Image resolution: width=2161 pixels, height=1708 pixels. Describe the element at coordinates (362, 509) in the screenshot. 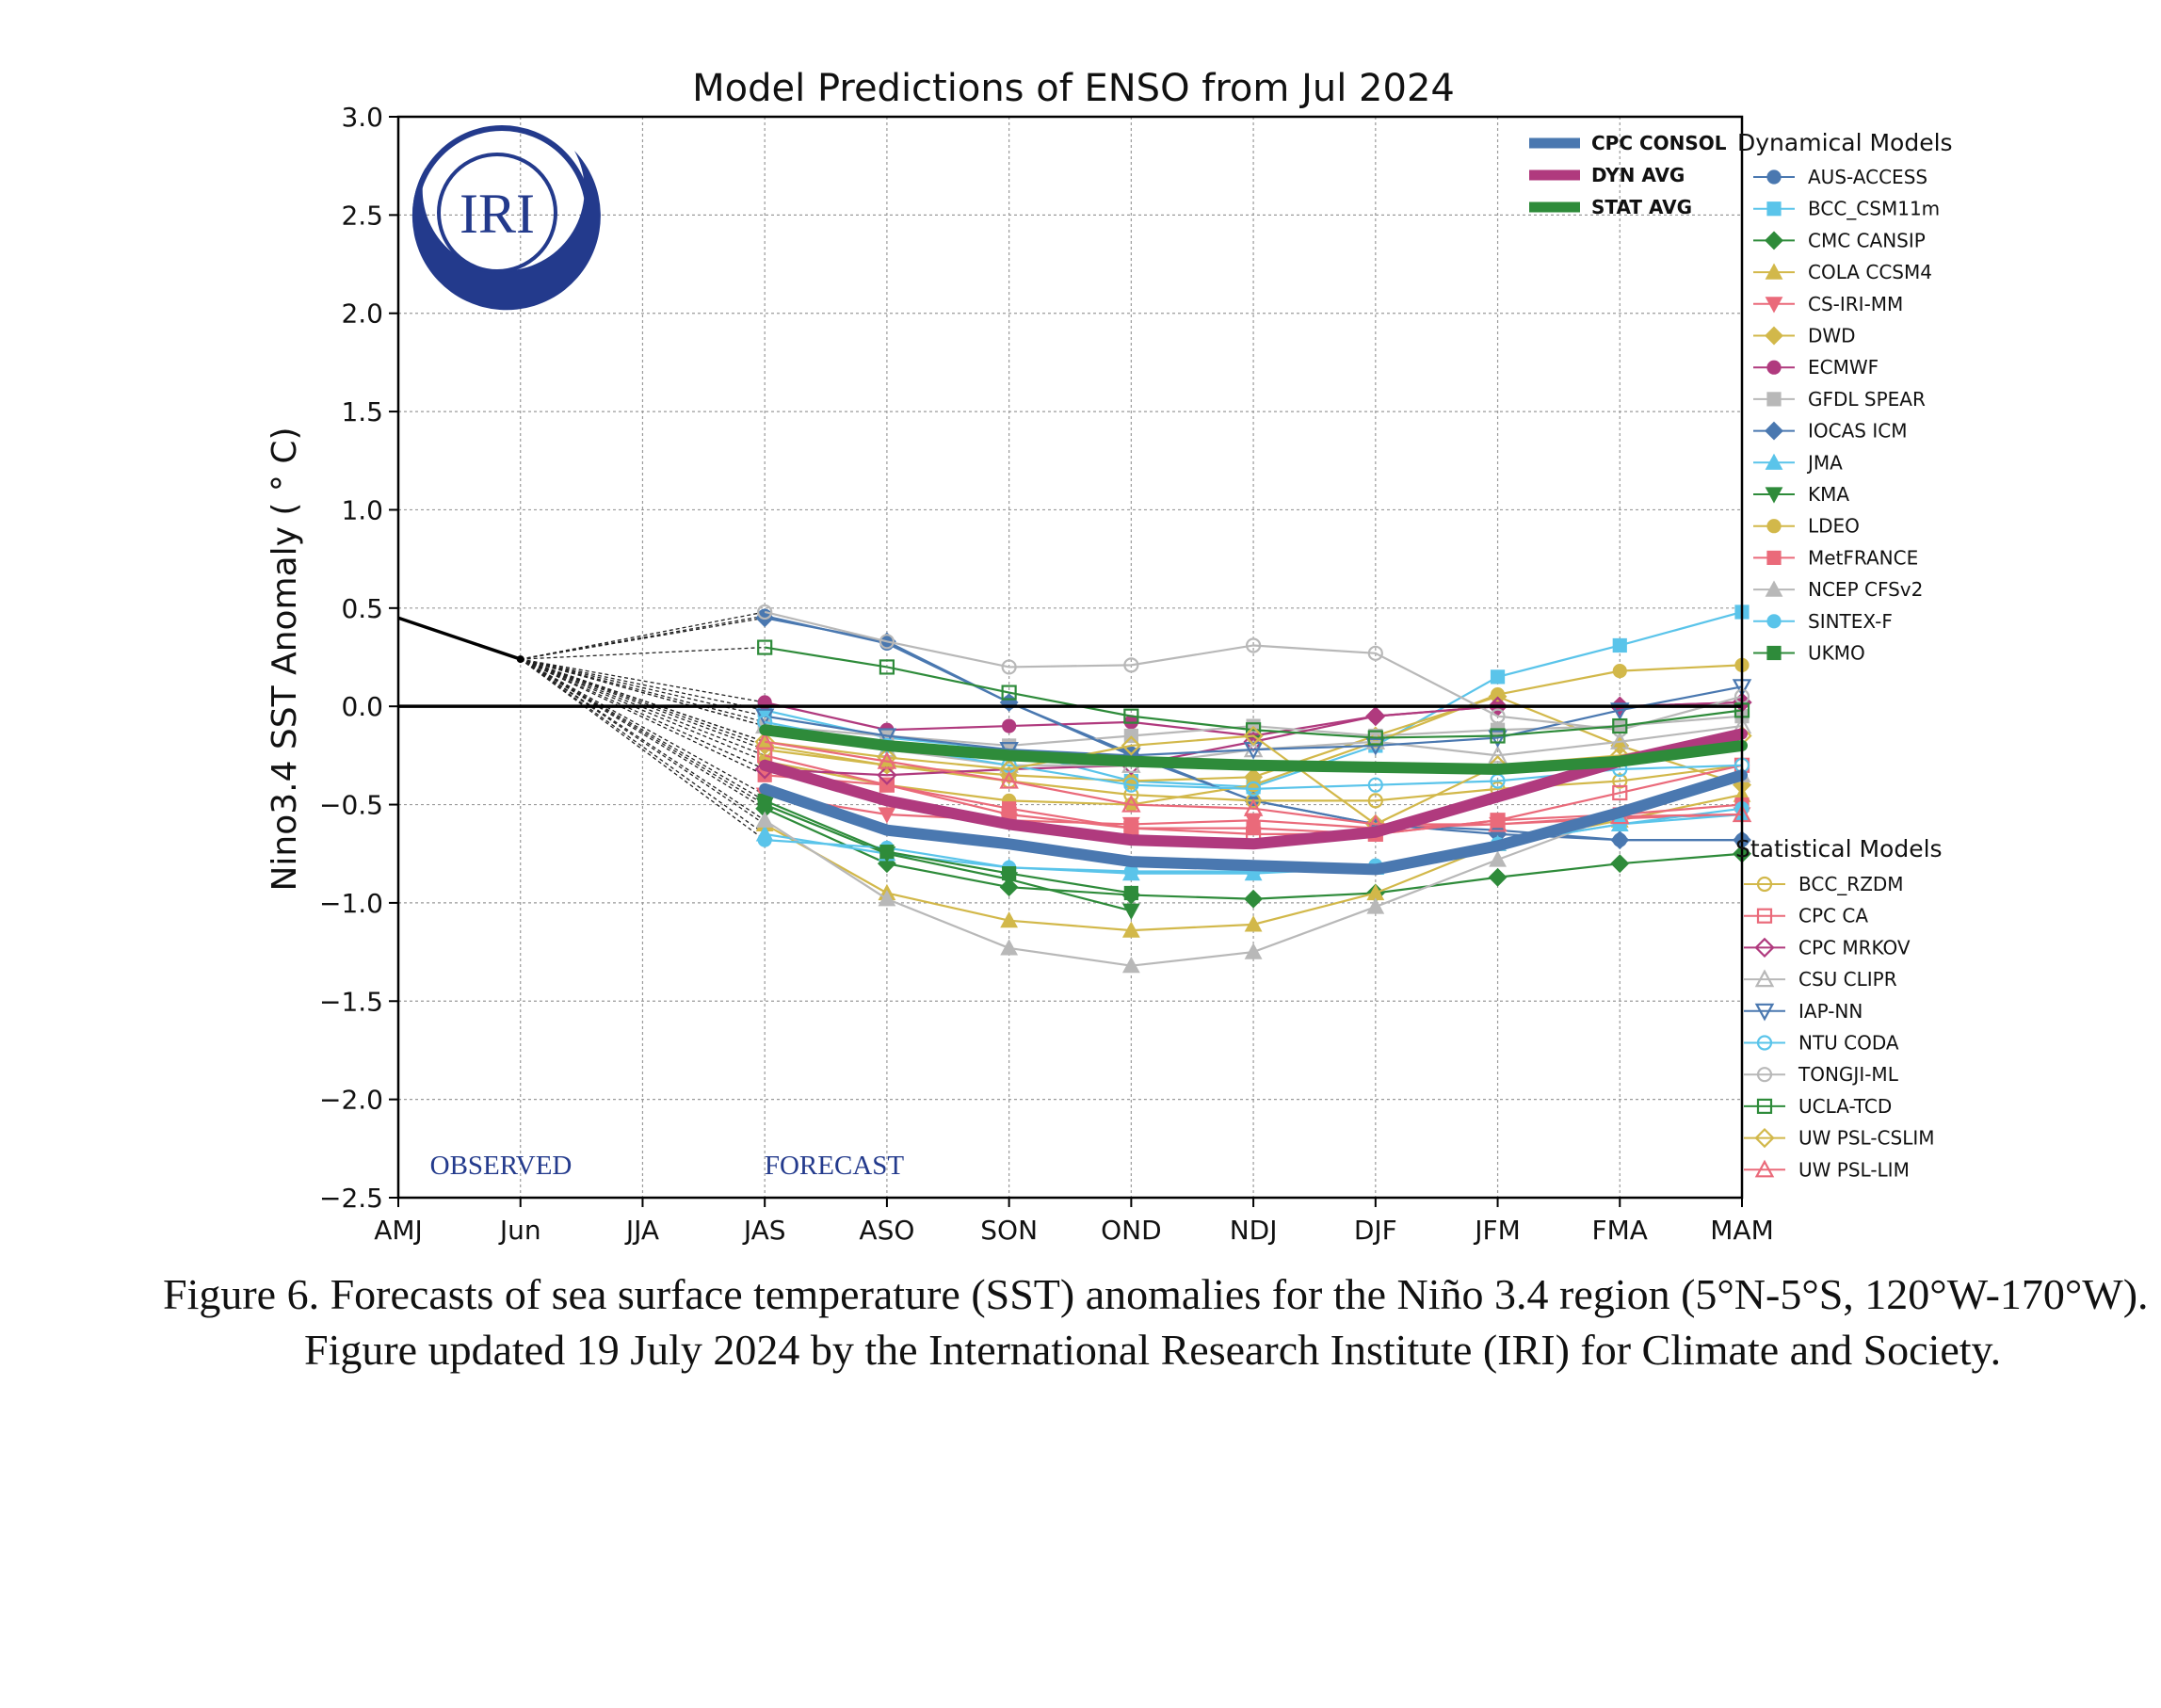

I see `y-tick-label: 1.0` at that location.